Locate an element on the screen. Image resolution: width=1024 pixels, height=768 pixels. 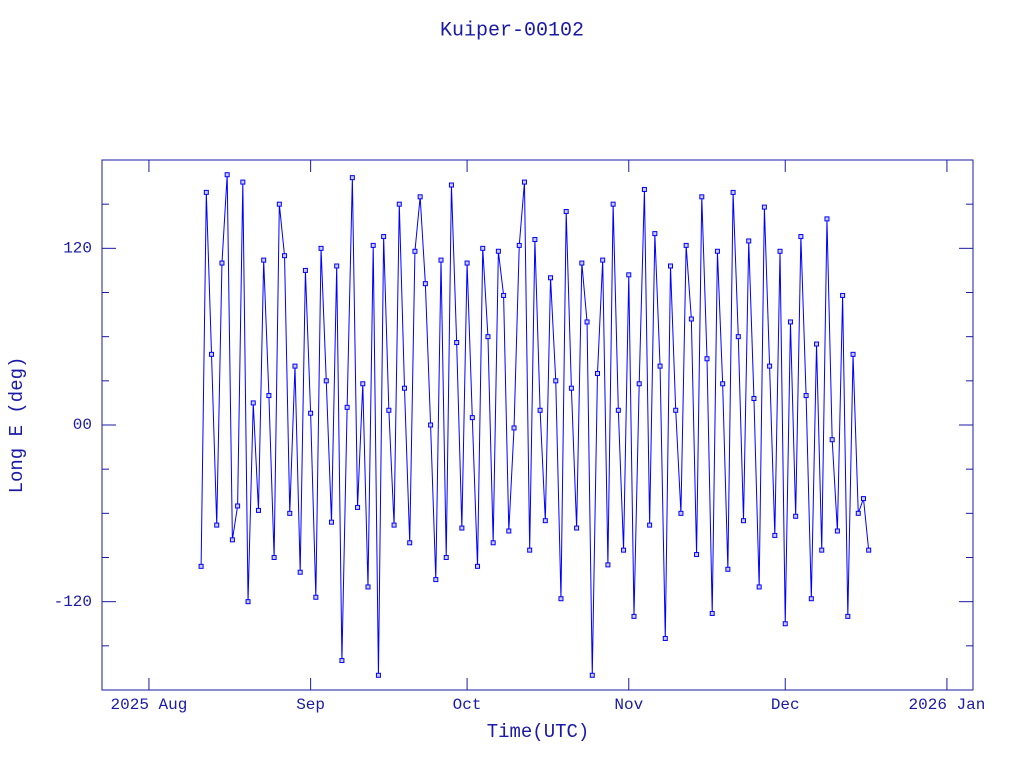
x-tick-label: 2025 Aug is located at coordinates (149, 705).